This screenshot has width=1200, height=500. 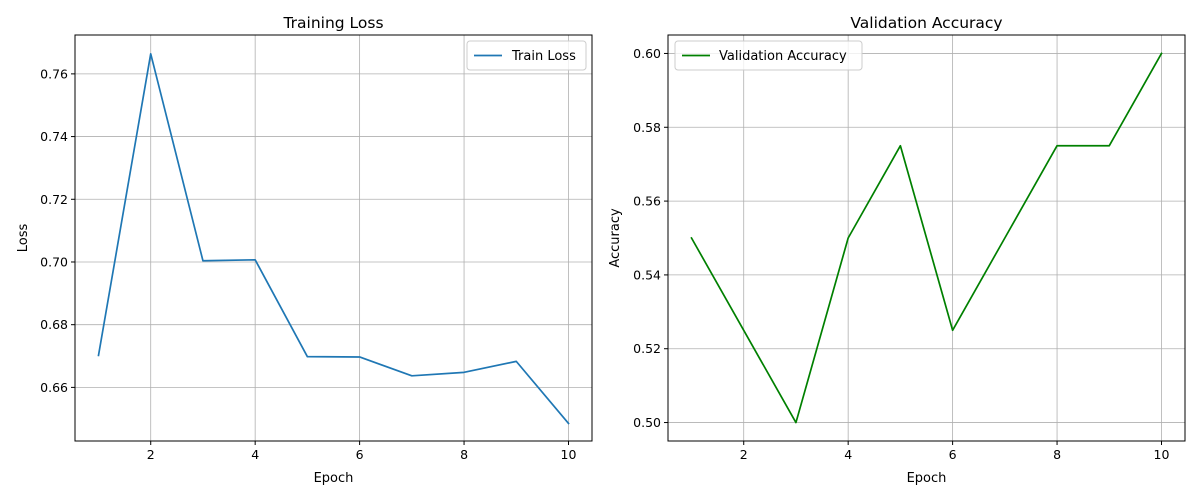 I want to click on y-tick-label: 0.72, so click(x=54, y=199).